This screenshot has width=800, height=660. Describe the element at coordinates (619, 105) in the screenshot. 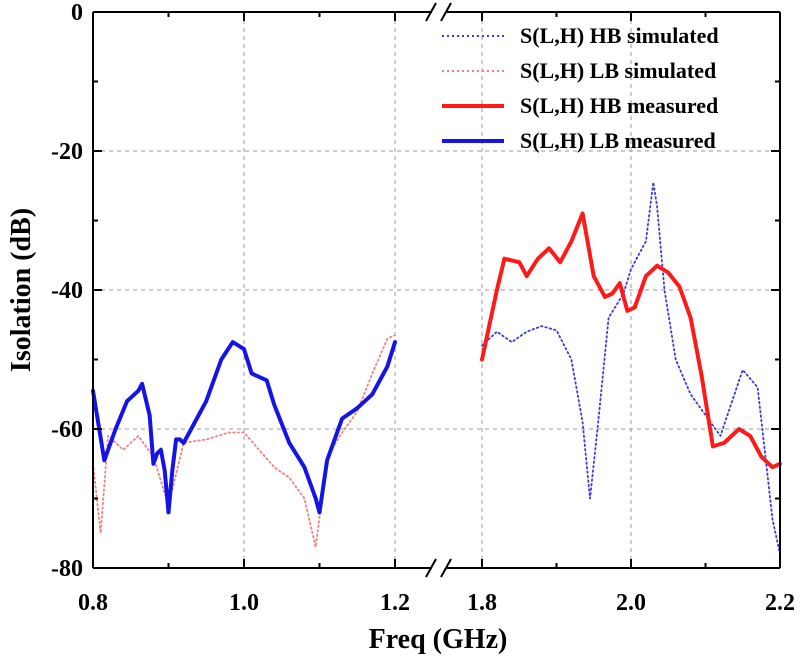

I see `legend-label-hb-measured: S(L,H) HB measured` at that location.